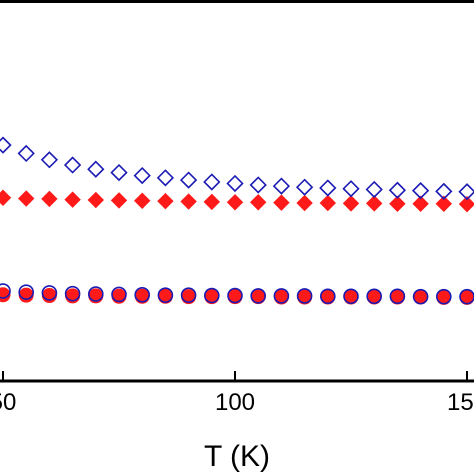 The width and height of the screenshot is (474, 474). I want to click on x-axis-ticks: 50100150200250, so click(237, 393).